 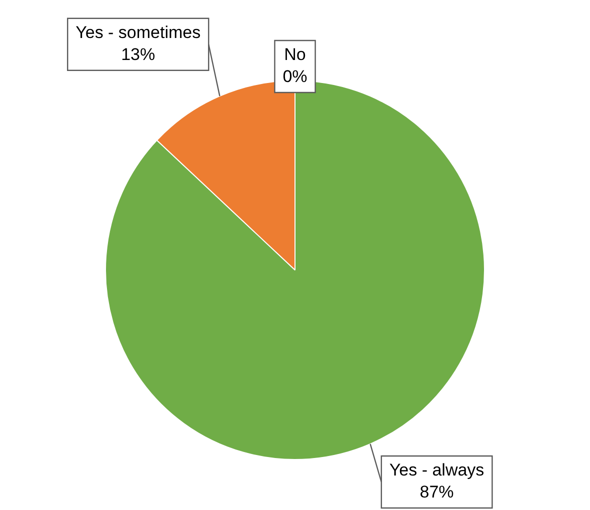 What do you see at coordinates (436, 470) in the screenshot?
I see `slice-label: Yes - always` at bounding box center [436, 470].